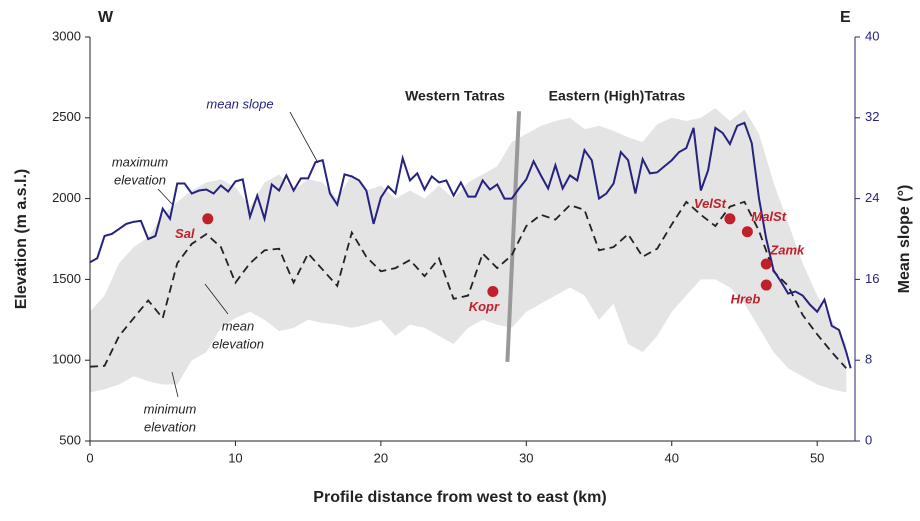 This screenshot has width=920, height=521. What do you see at coordinates (185, 233) in the screenshot?
I see `site-label: Sal` at bounding box center [185, 233].